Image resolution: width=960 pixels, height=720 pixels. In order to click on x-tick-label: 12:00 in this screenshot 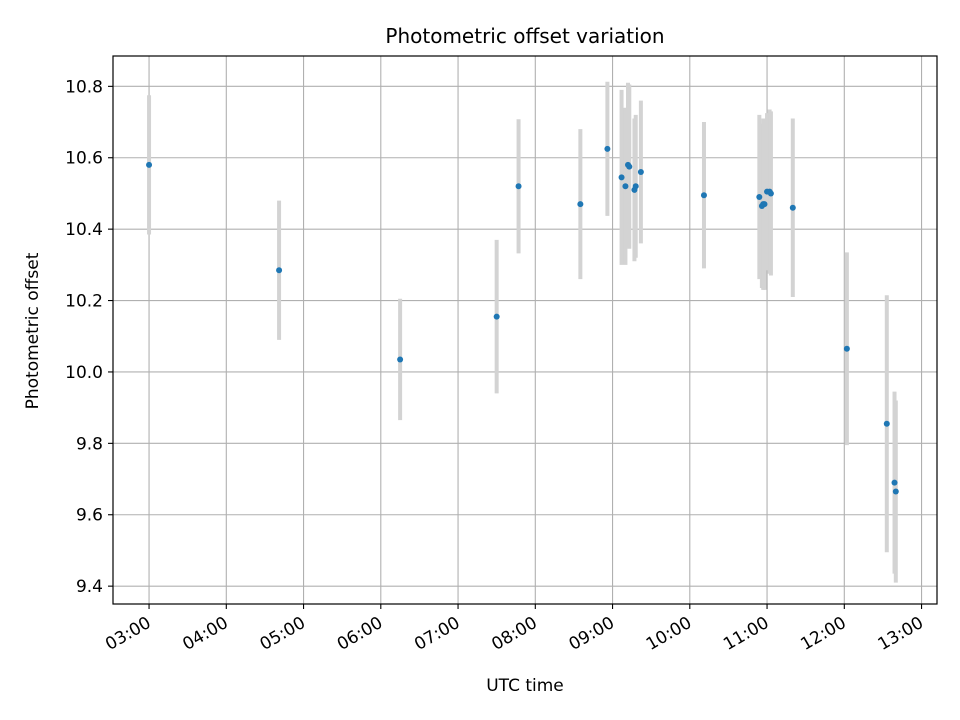, I will do `click(823, 634)`.